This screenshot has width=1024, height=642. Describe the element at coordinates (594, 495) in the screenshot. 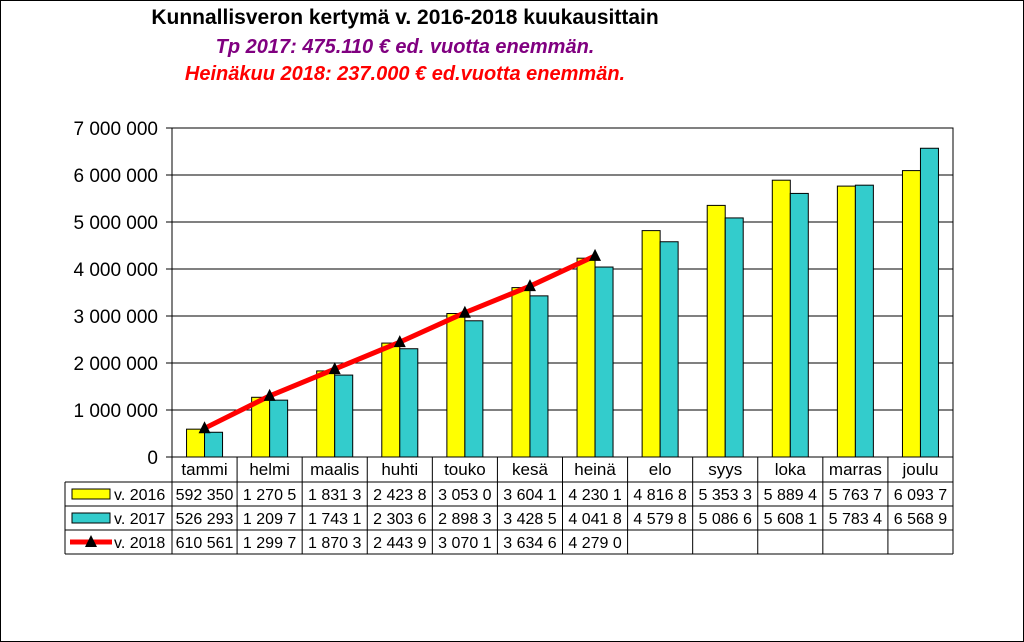

I see `data-table-cell: 4 230 1` at that location.